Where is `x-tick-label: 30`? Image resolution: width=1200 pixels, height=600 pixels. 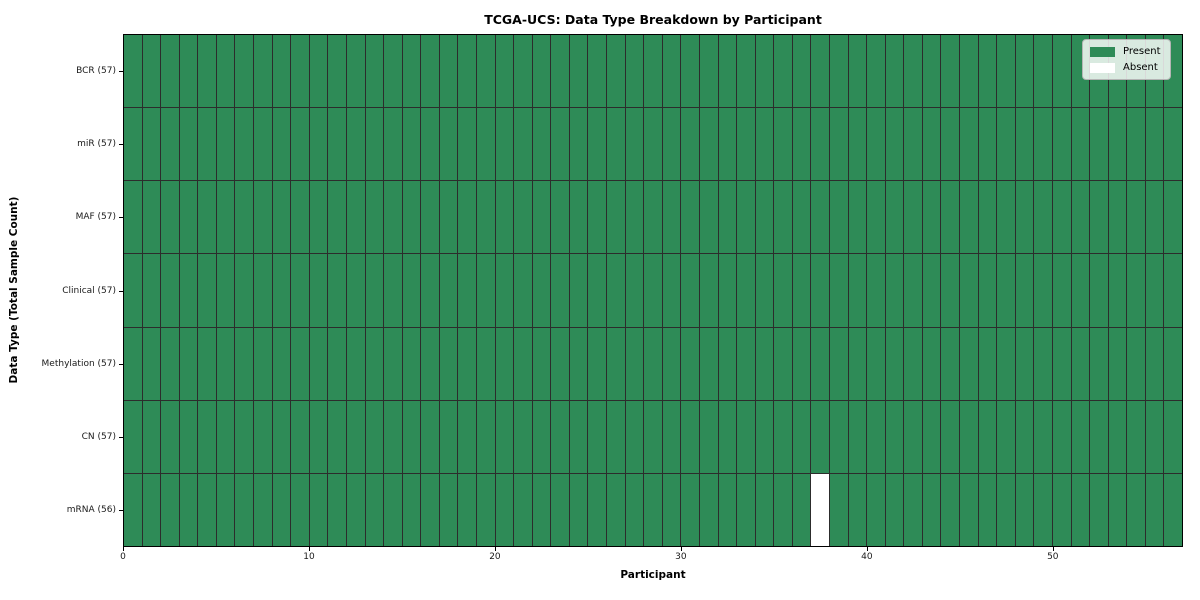
x-tick-label: 30 is located at coordinates (681, 557).